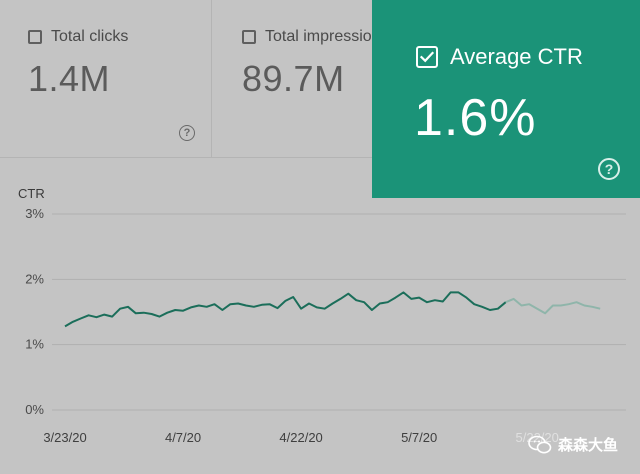 The image size is (640, 474). Describe the element at coordinates (553, 306) in the screenshot. I see `ctr-series-line-faded` at that location.